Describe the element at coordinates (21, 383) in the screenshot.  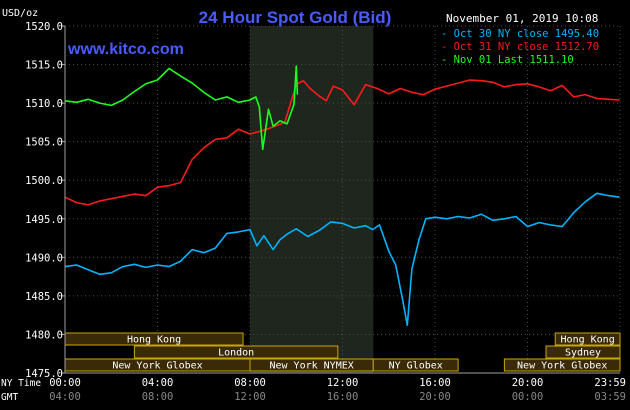
I see `x-ny-row-label: NY Time` at that location.